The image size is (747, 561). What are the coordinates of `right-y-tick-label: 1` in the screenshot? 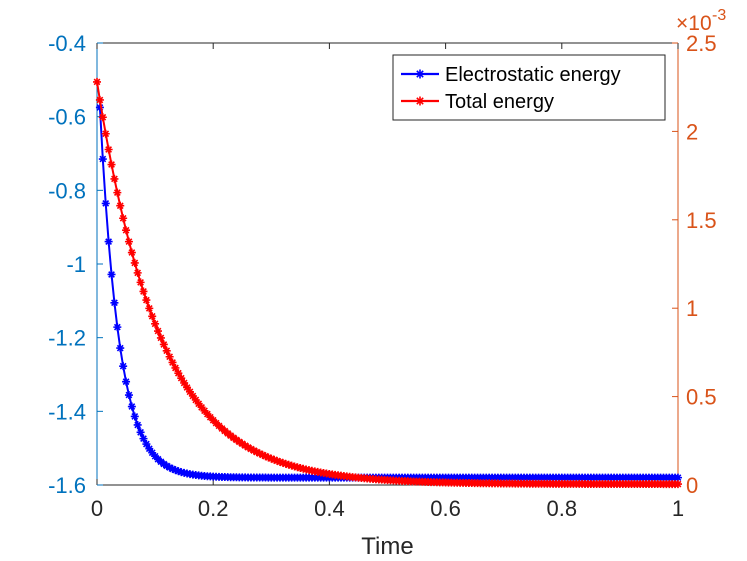 It's located at (692, 308).